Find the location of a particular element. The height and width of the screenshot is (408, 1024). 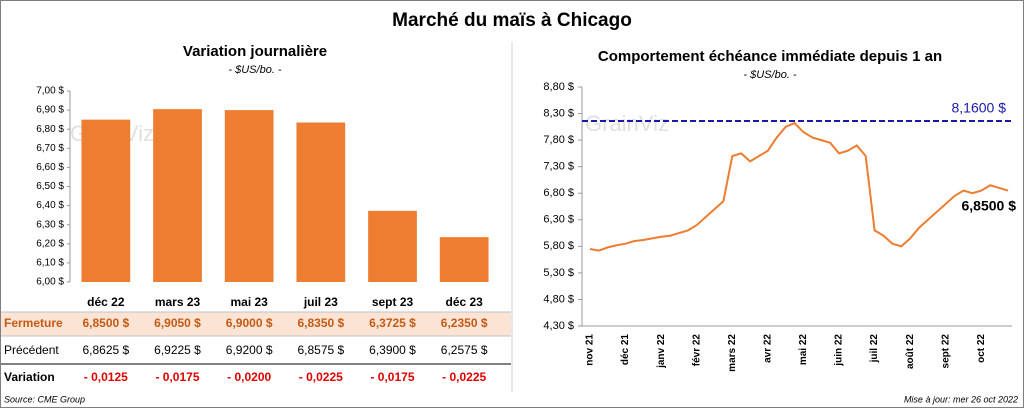

y-tick-label: 4,80 $ is located at coordinates (558, 299).